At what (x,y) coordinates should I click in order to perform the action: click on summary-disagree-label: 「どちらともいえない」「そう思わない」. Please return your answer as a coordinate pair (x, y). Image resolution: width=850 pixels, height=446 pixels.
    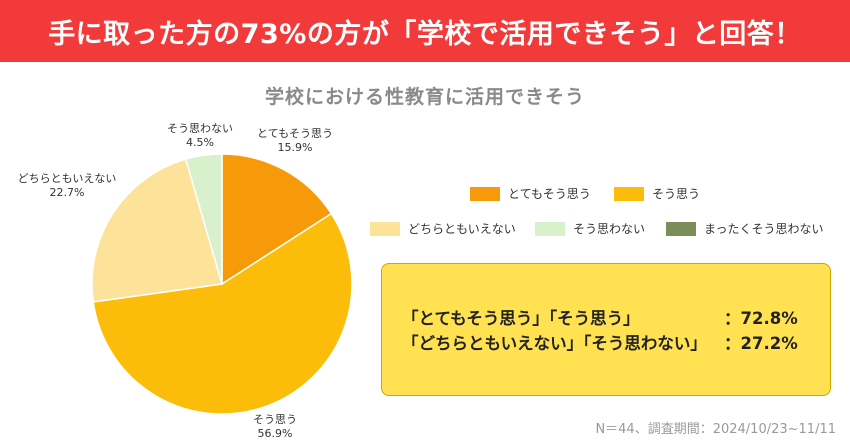
    Looking at the image, I should click on (554, 343).